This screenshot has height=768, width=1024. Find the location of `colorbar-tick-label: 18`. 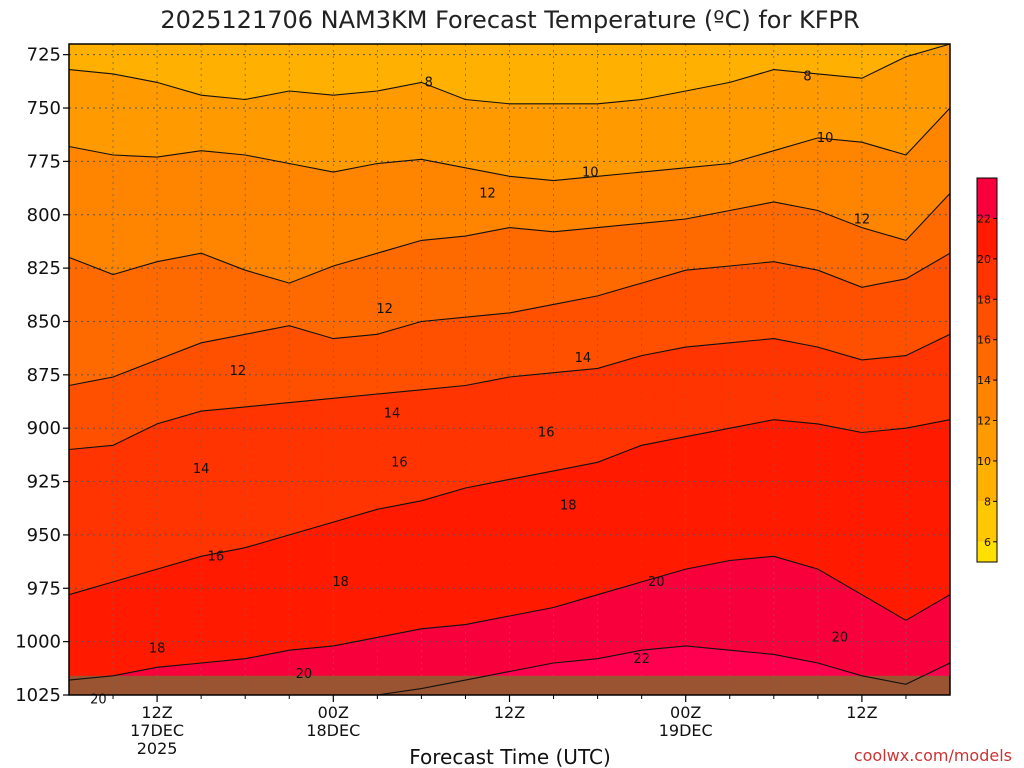

colorbar-tick-label: 18 is located at coordinates (984, 299).